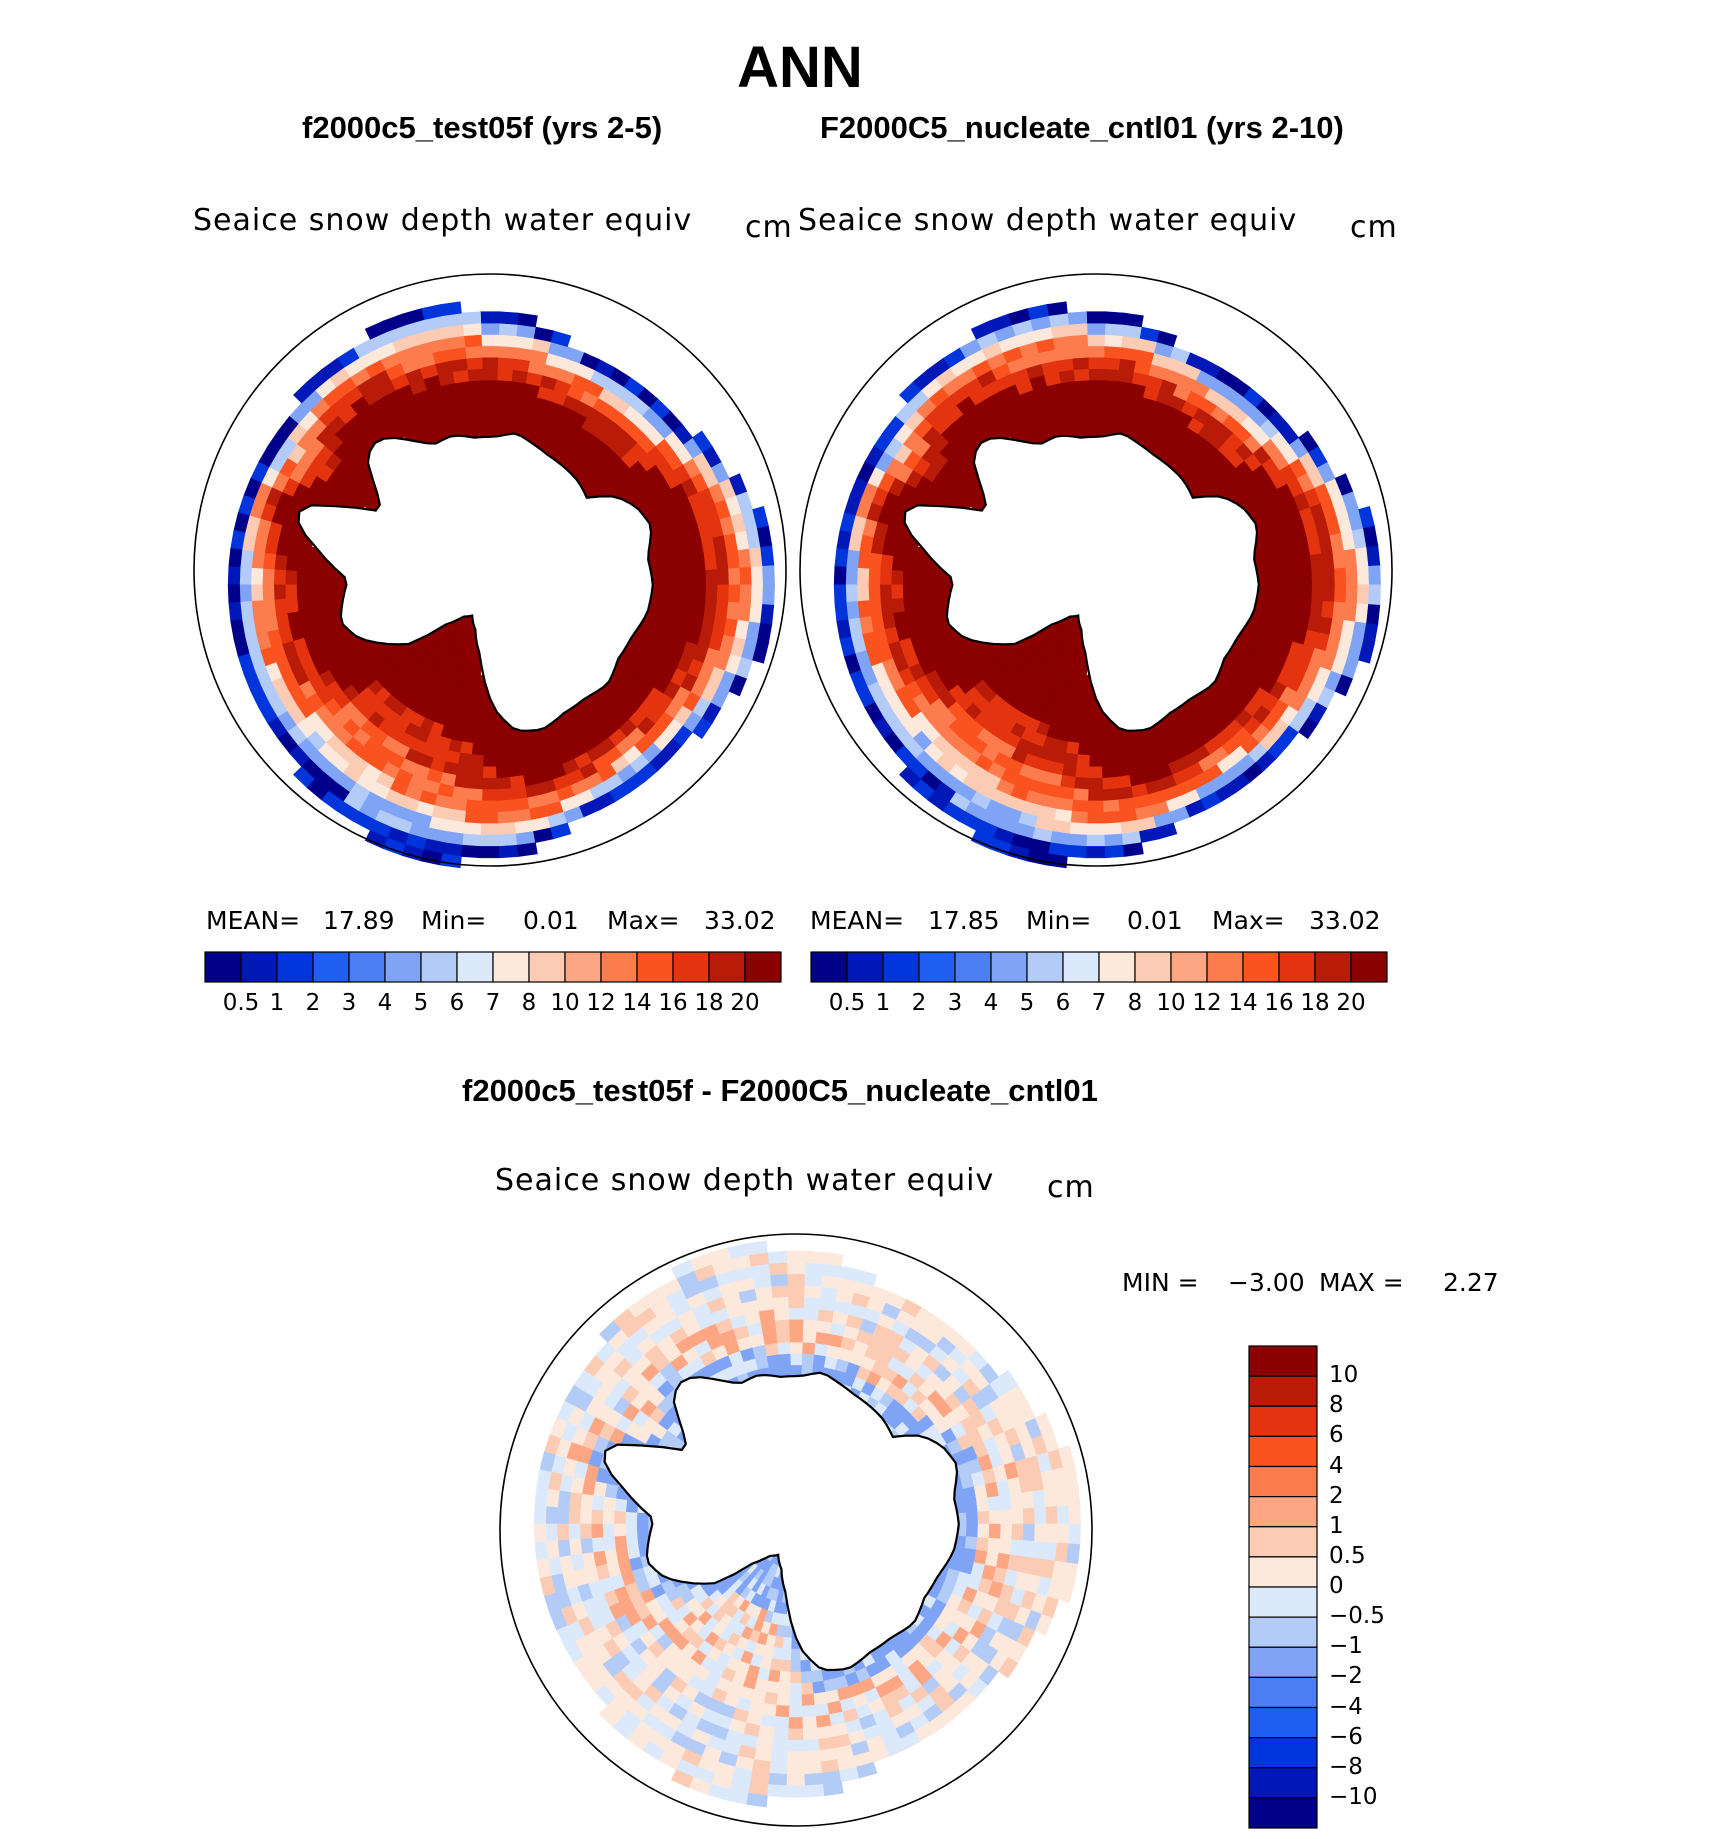  I want to click on panel2-units-label: cm, so click(1374, 227).